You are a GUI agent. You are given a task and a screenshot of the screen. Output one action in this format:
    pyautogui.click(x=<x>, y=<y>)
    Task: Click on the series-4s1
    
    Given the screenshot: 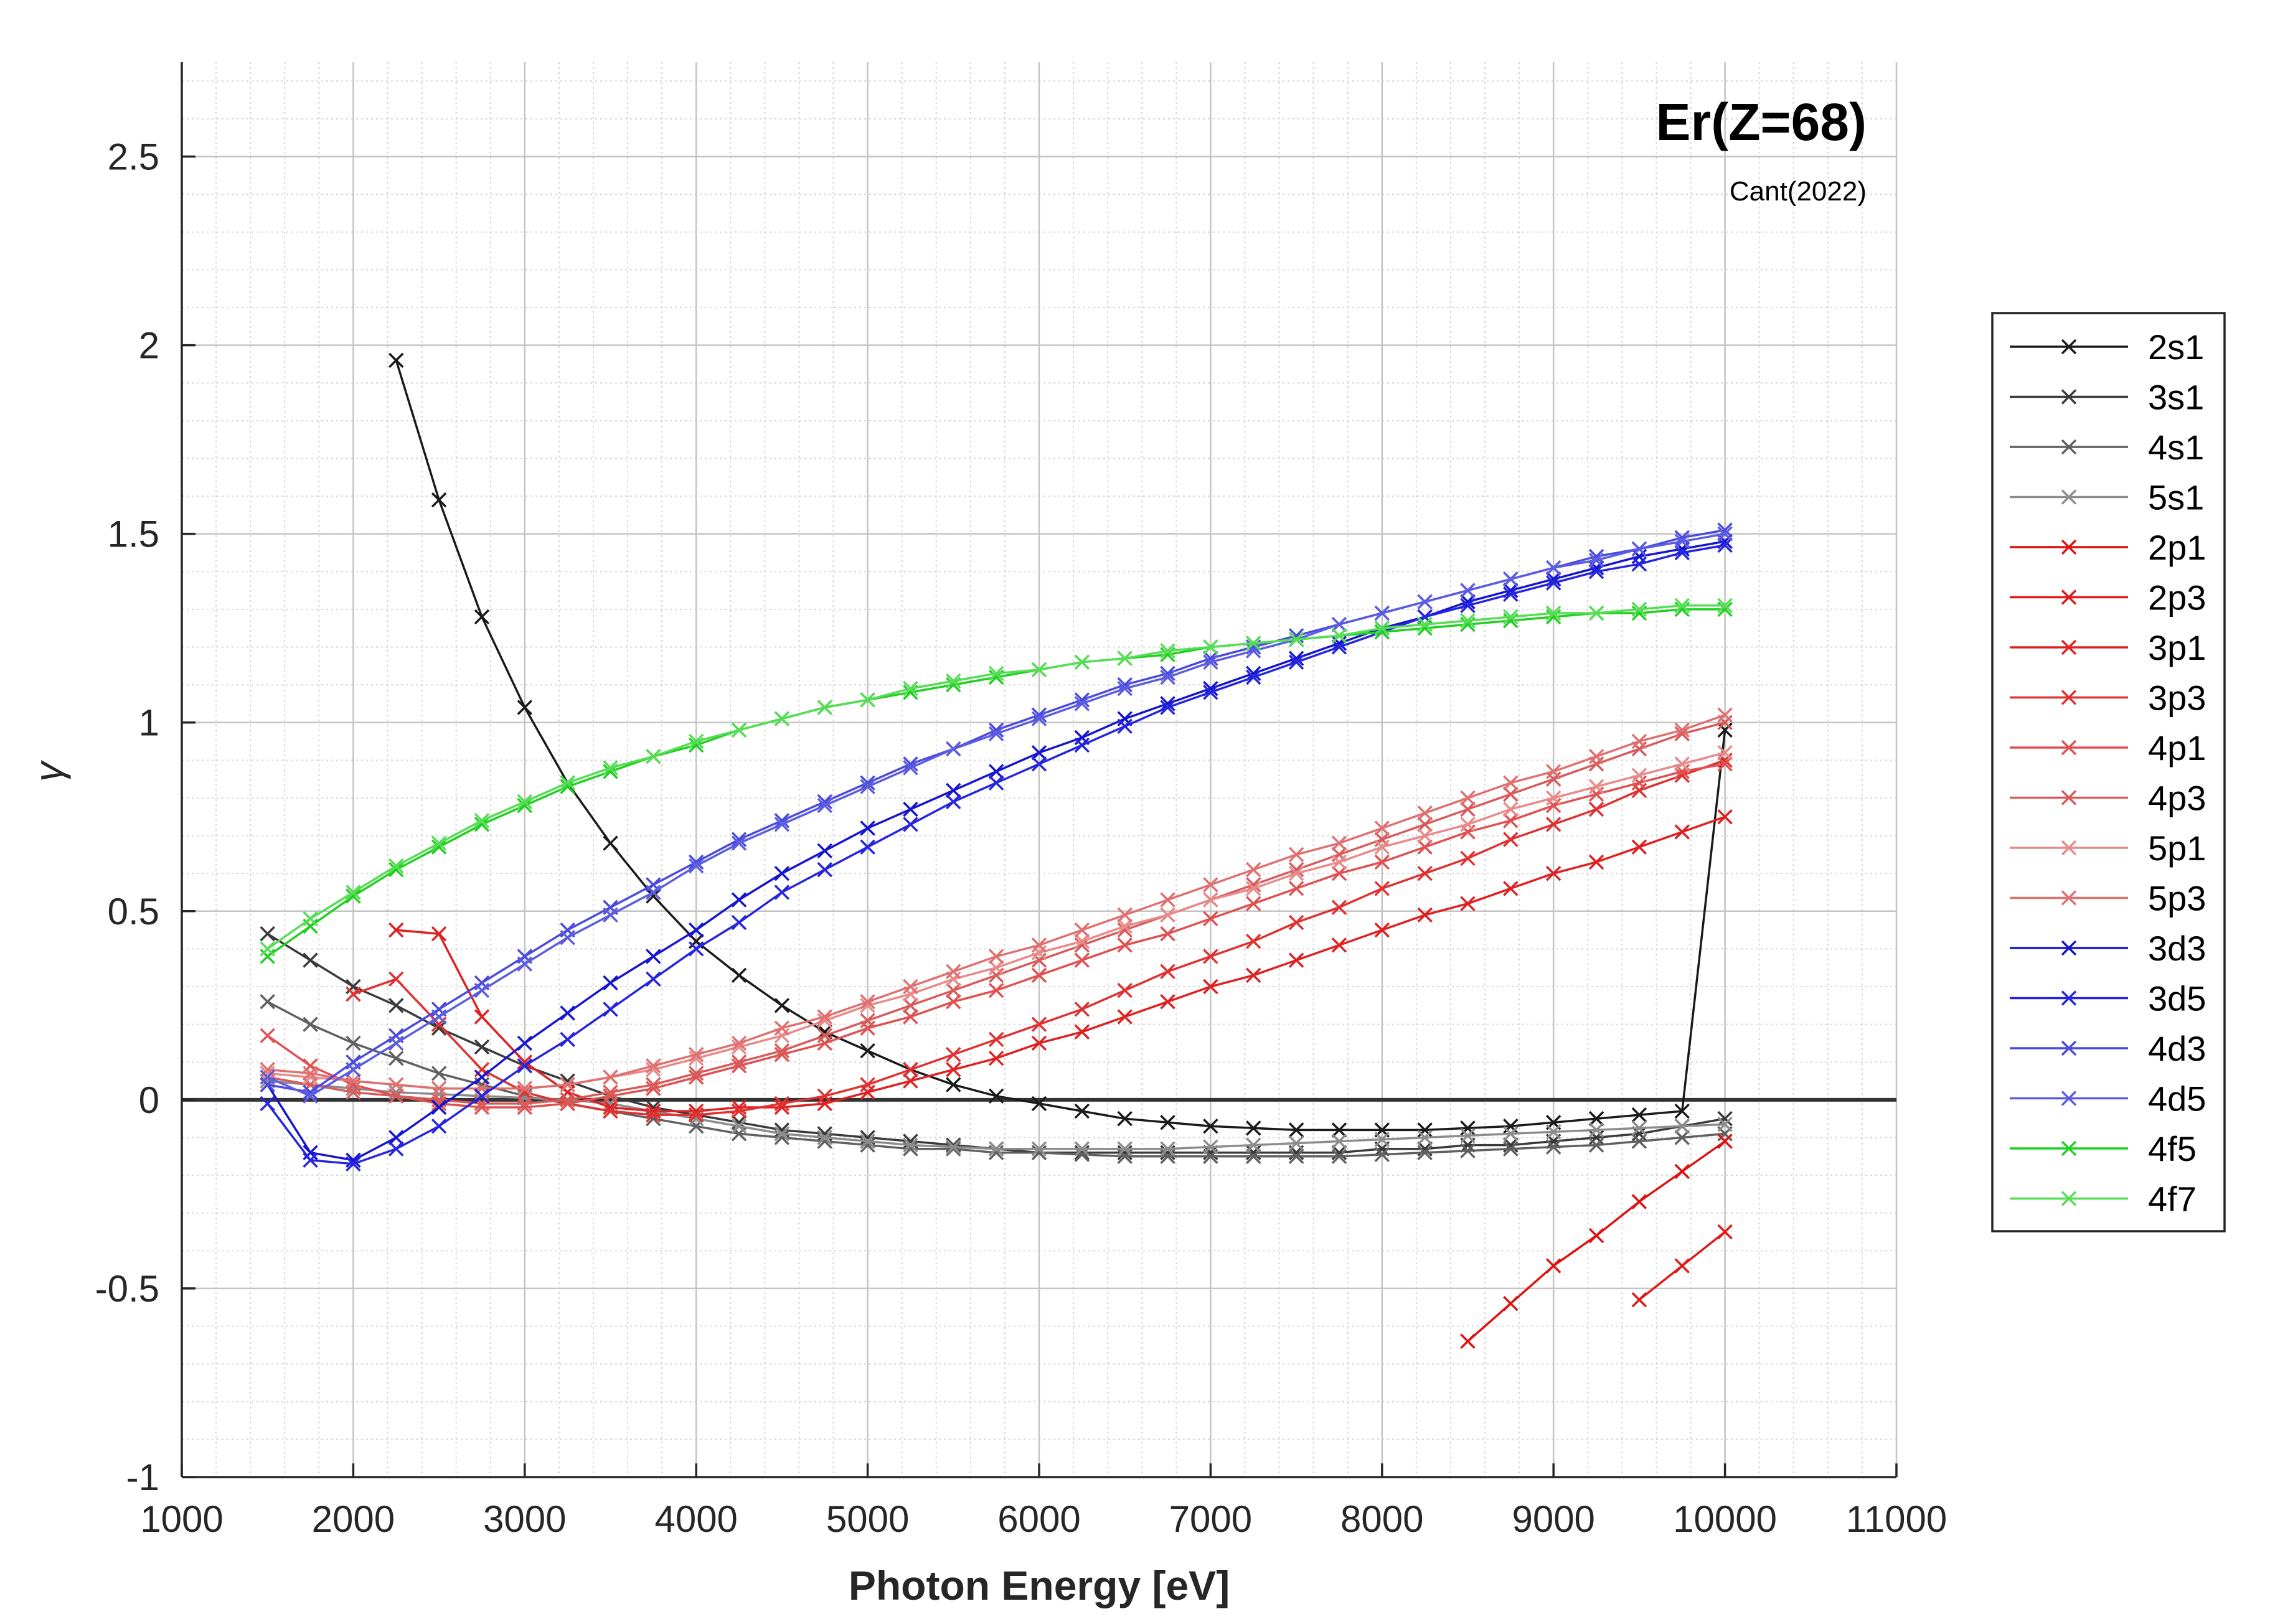 What is the action you would take?
    pyautogui.click(x=997, y=1079)
    